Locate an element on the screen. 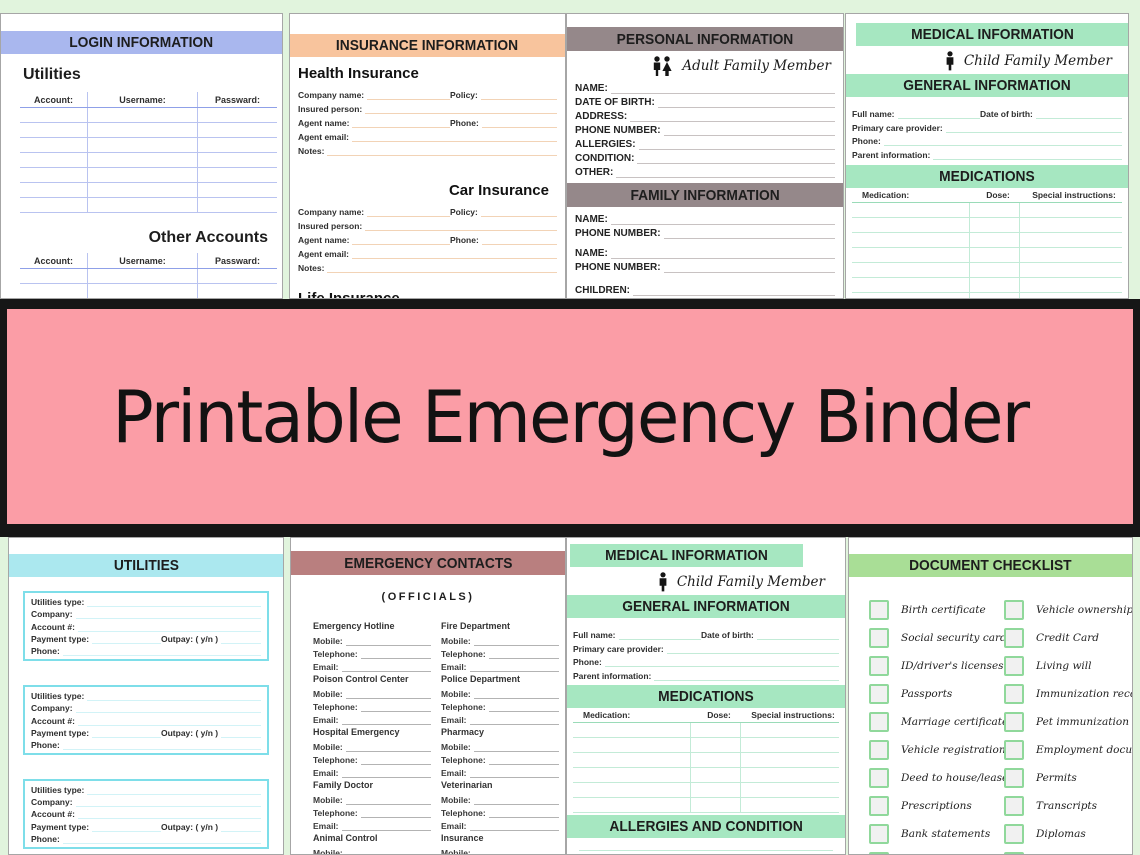  checklist-title: DOCUMENT CHECKLIST is located at coordinates (990, 565).